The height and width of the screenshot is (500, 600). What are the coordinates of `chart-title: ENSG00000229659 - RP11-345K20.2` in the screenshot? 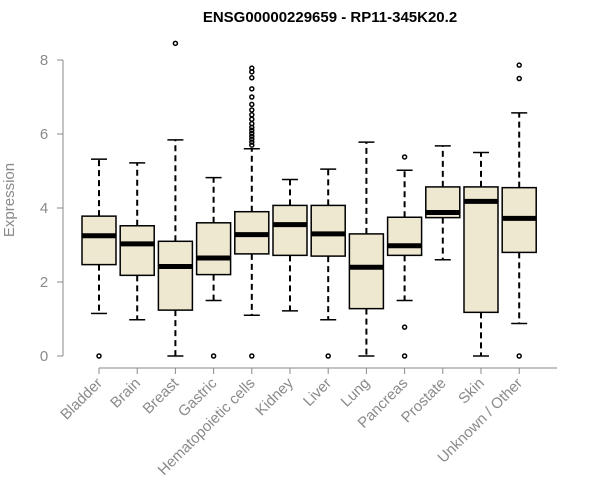 It's located at (330, 17).